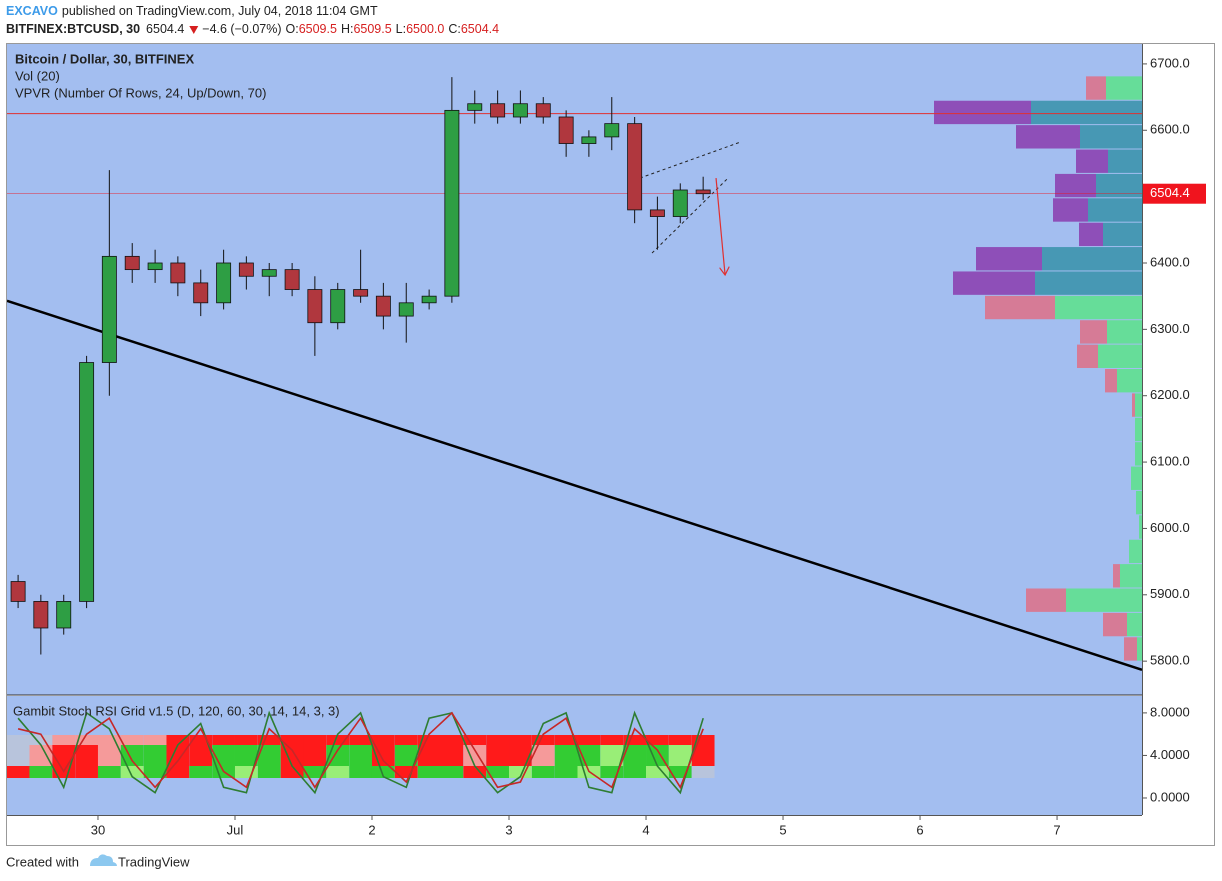 This screenshot has width=1222, height=881. What do you see at coordinates (425, 29) in the screenshot?
I see `ohlc-value: 6500.0` at bounding box center [425, 29].